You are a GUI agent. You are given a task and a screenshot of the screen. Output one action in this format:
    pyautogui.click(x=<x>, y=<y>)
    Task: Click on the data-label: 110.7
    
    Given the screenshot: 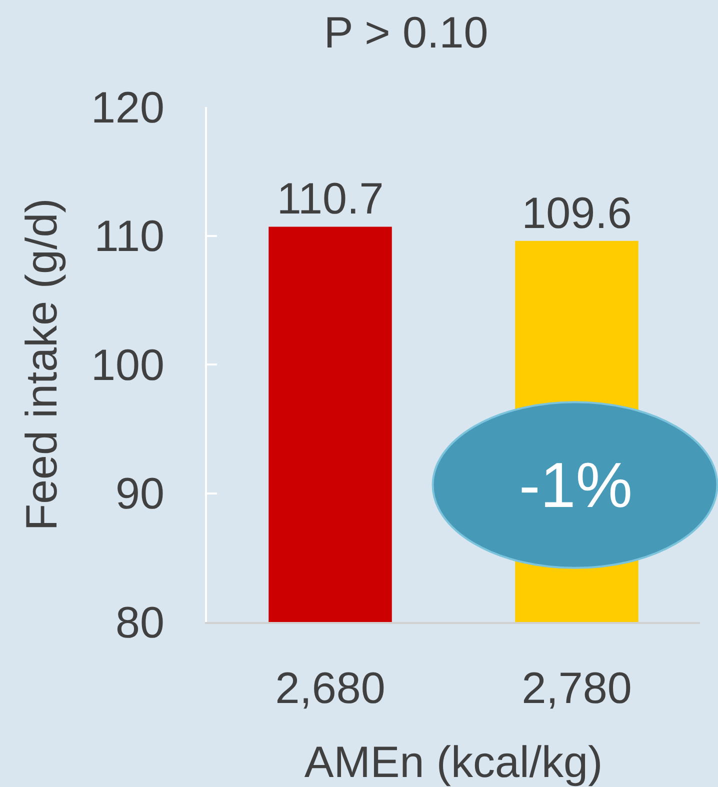 What is the action you would take?
    pyautogui.click(x=330, y=199)
    